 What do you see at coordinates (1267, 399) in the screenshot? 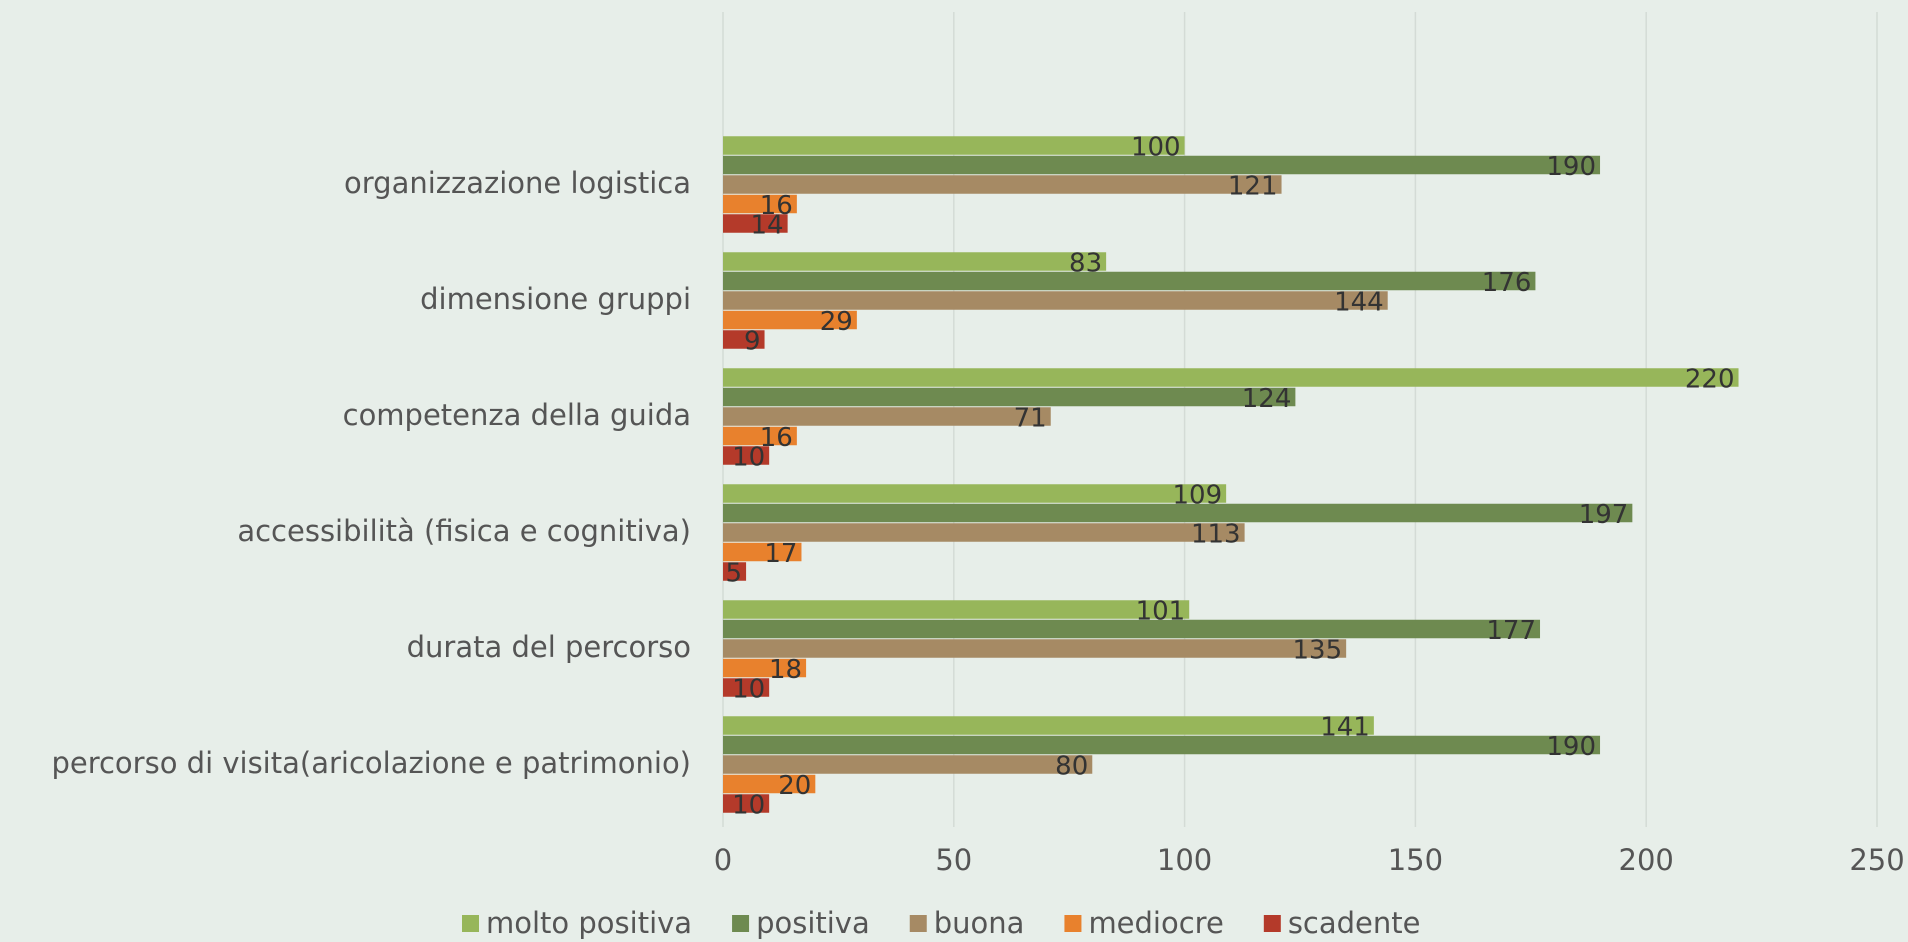
I see `data-label: 124` at bounding box center [1267, 399].